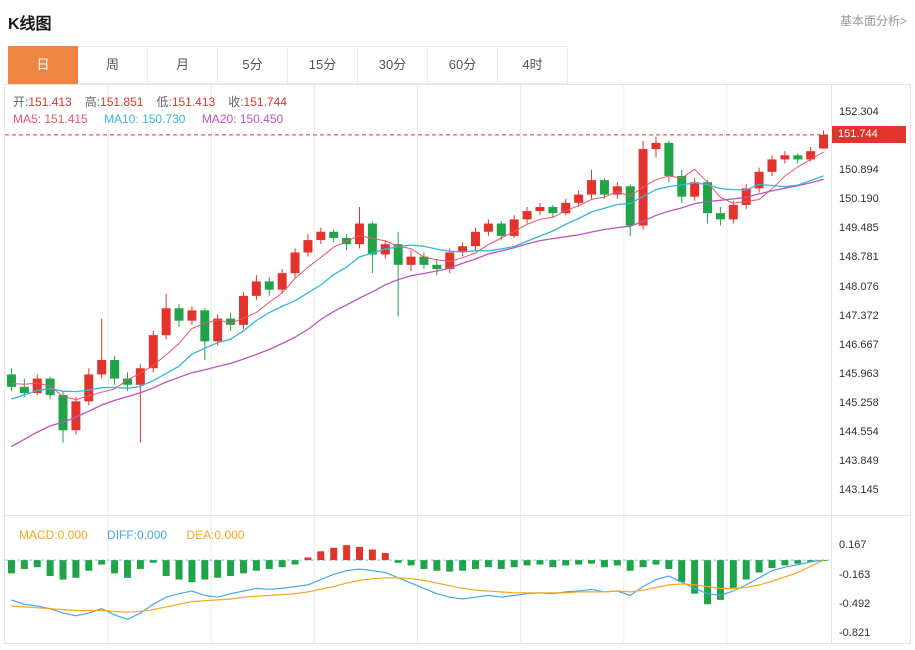 The height and width of the screenshot is (650, 915). What do you see at coordinates (113, 65) in the screenshot?
I see `tab-week: 周` at bounding box center [113, 65].